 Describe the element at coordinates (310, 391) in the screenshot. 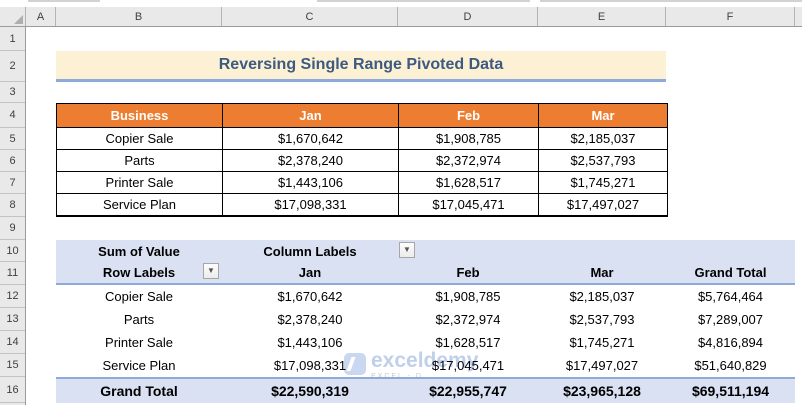

I see `grand-total-jan: $22,590,319` at that location.